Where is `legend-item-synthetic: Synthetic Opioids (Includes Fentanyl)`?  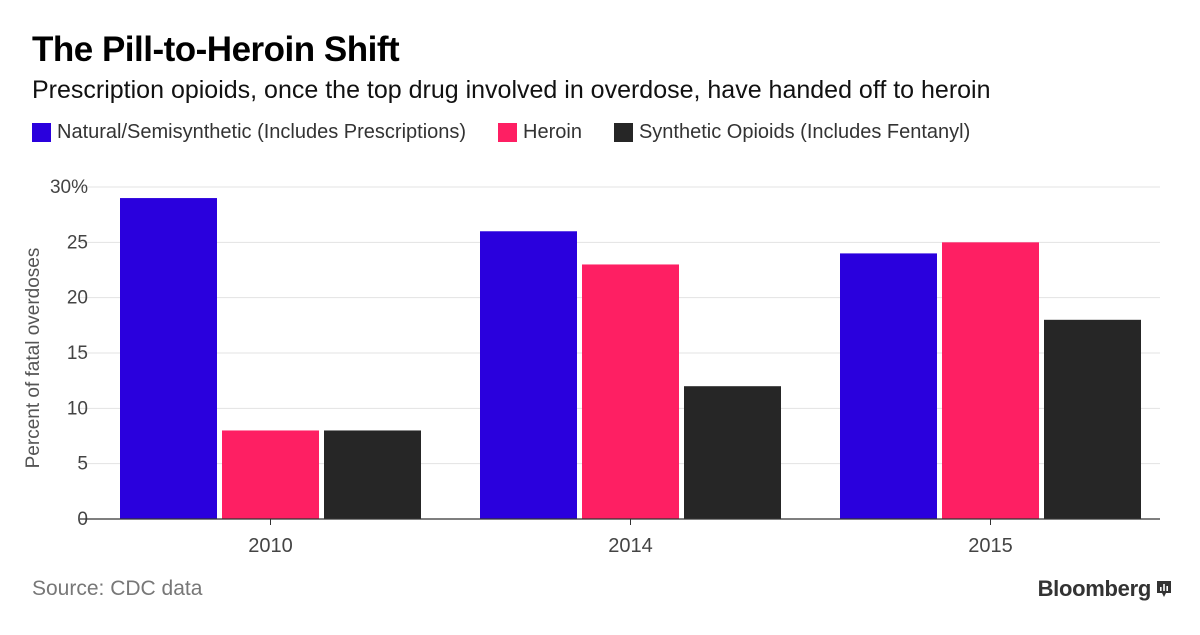 legend-item-synthetic: Synthetic Opioids (Includes Fentanyl) is located at coordinates (792, 132).